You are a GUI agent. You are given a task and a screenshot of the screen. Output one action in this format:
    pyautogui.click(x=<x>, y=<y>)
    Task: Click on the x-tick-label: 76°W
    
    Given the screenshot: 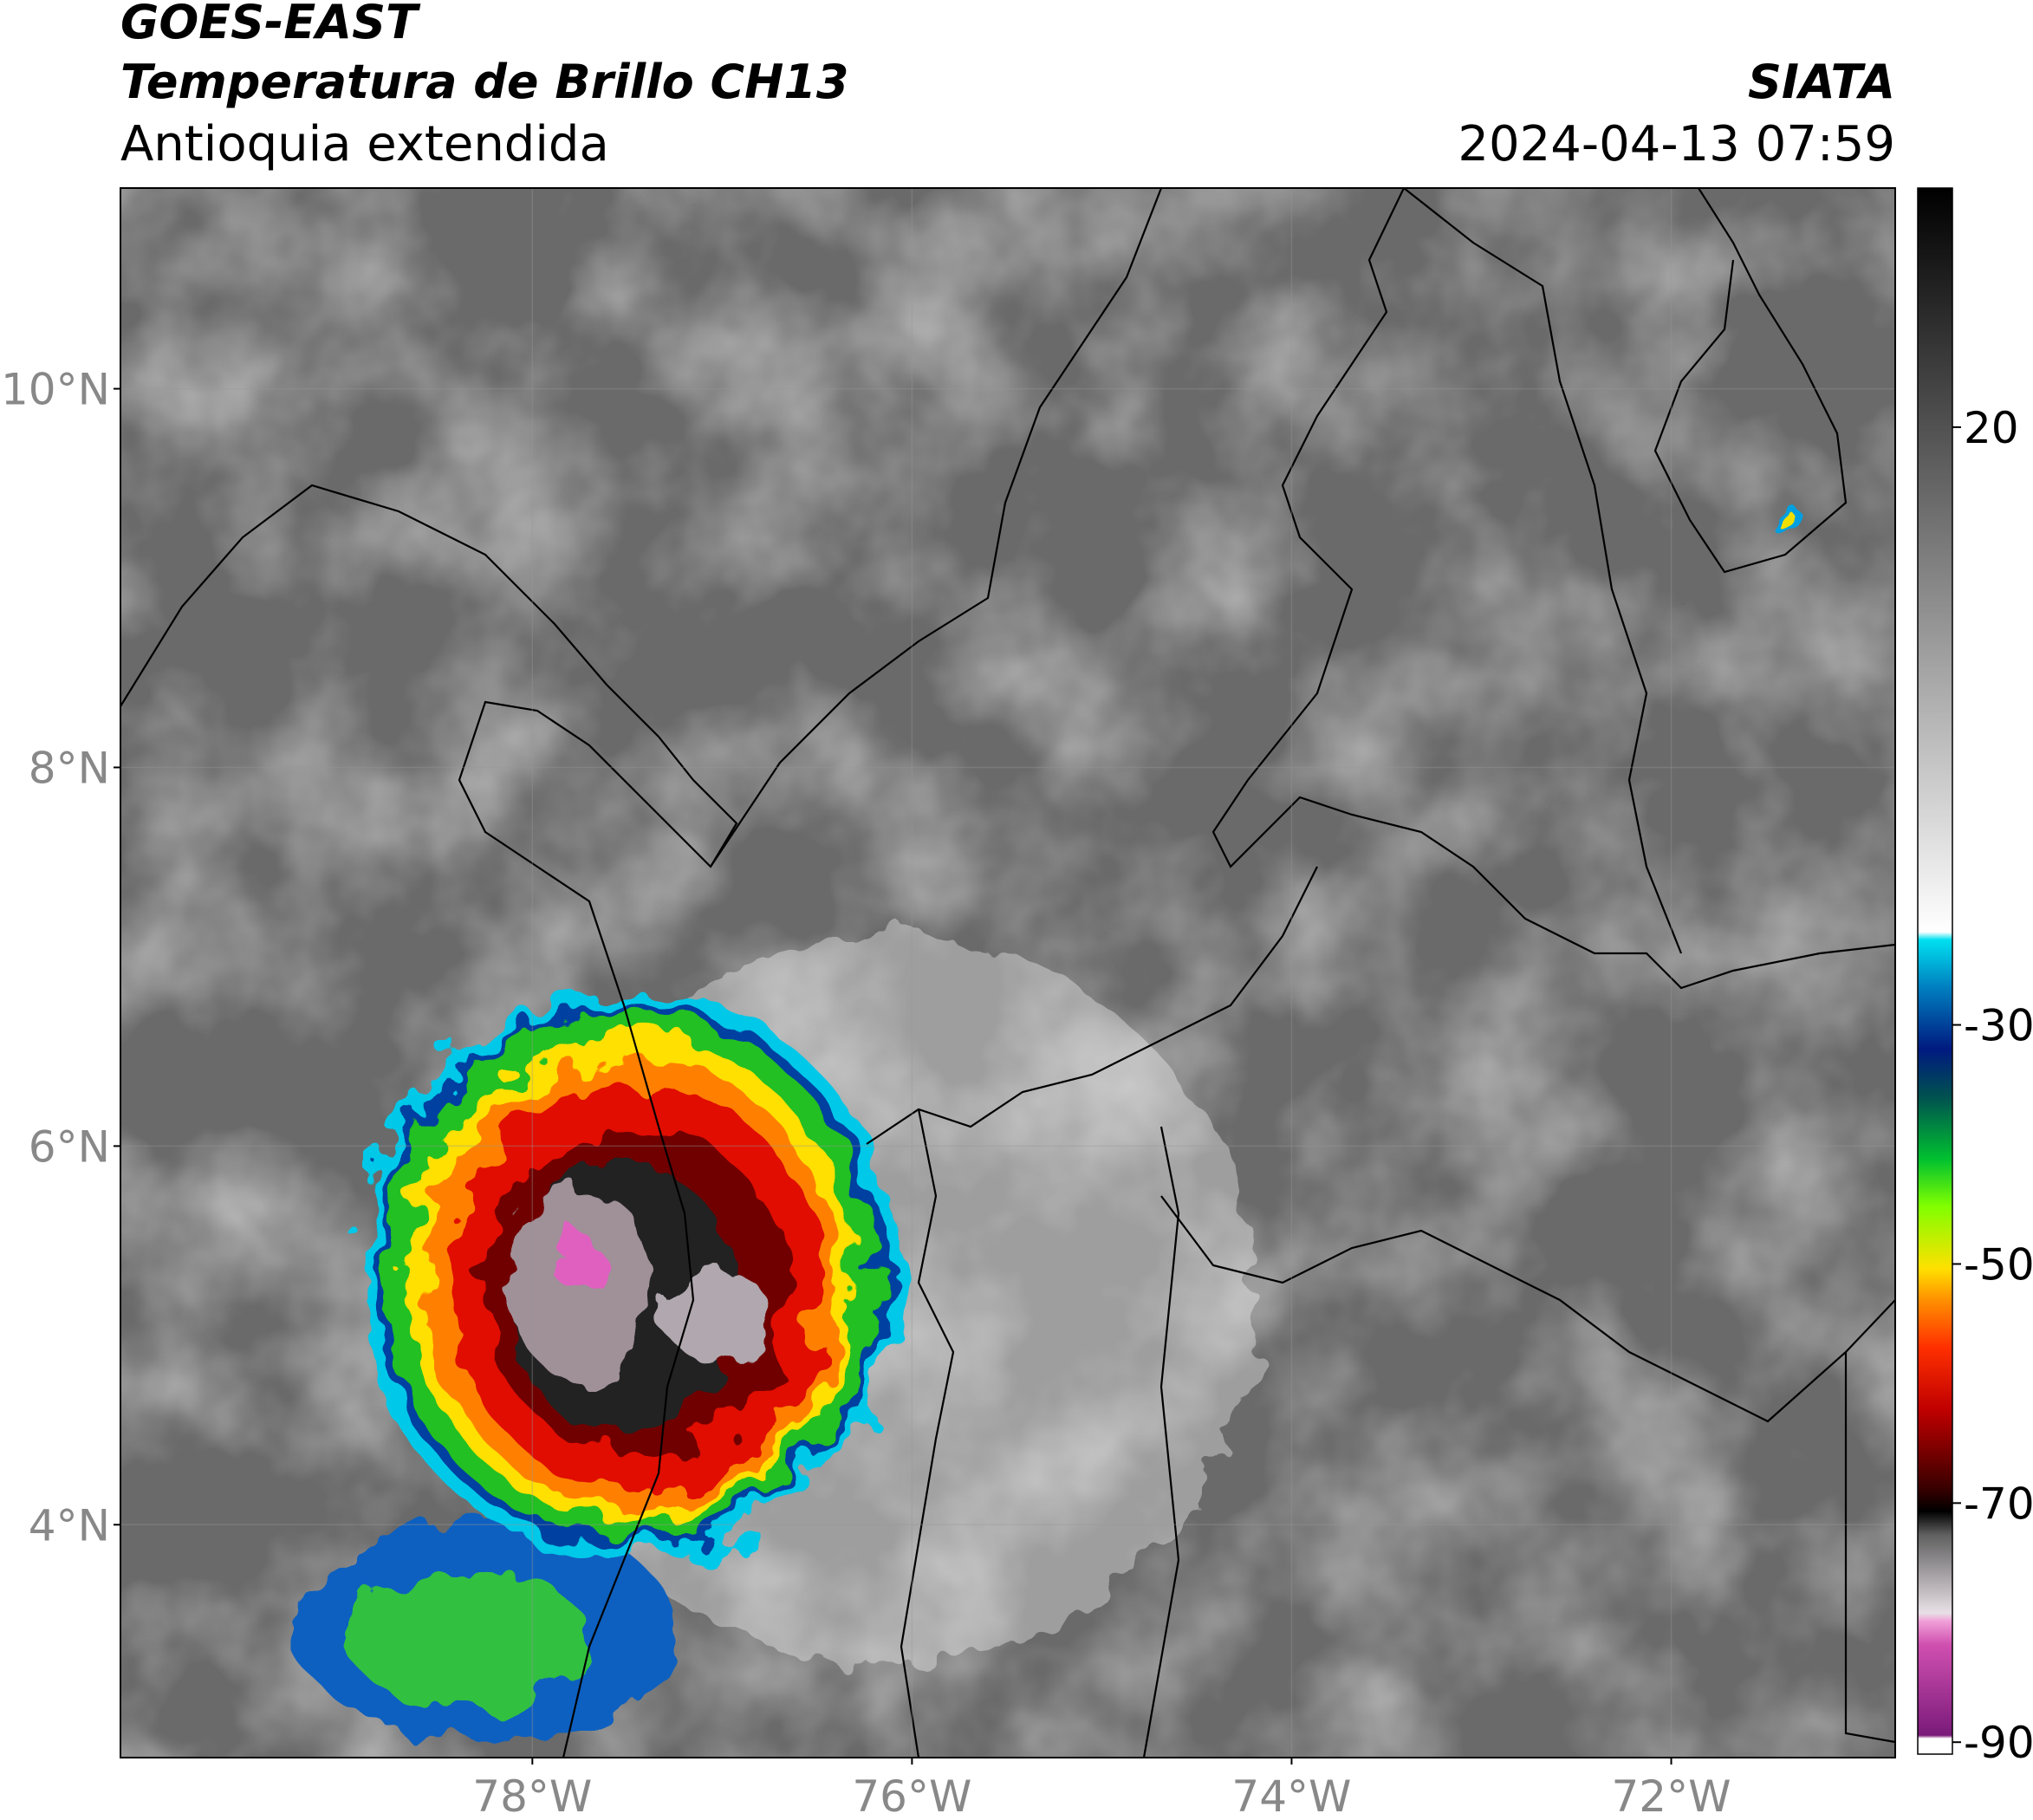 What is the action you would take?
    pyautogui.click(x=911, y=1795)
    